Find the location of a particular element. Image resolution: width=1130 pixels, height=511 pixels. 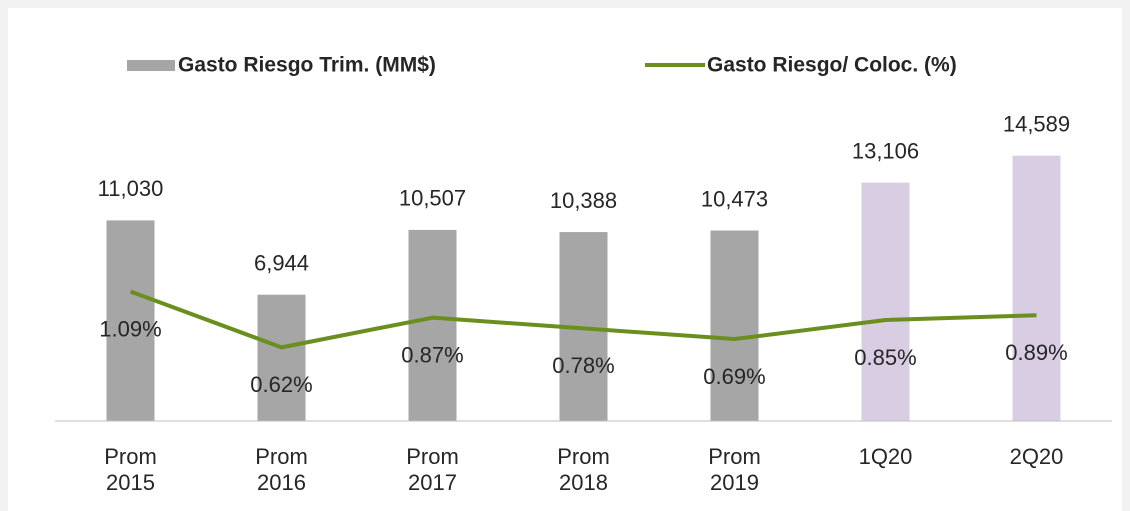

x-tick-label: Prom 2019 is located at coordinates (734, 469).